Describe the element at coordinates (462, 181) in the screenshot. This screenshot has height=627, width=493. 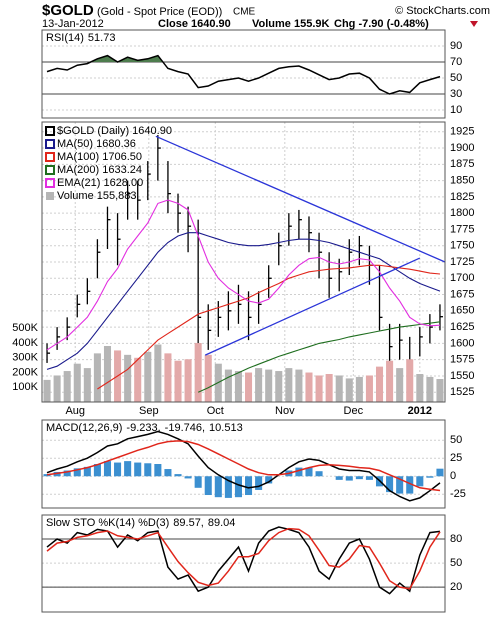
I see `y-tick-label: 1850` at that location.